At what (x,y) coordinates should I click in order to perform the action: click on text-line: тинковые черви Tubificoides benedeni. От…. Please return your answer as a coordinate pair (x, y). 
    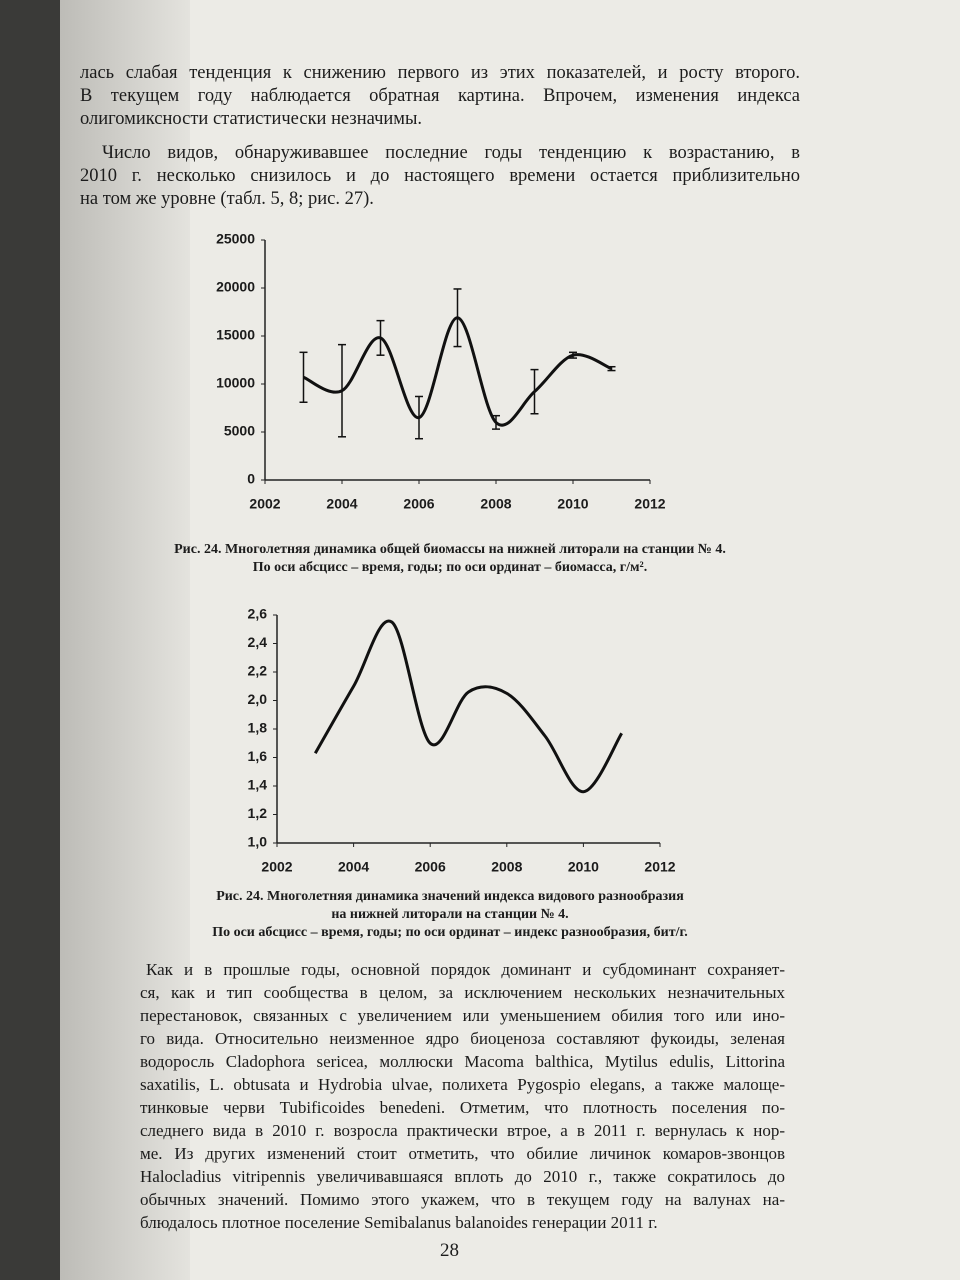
    Looking at the image, I should click on (462, 1107).